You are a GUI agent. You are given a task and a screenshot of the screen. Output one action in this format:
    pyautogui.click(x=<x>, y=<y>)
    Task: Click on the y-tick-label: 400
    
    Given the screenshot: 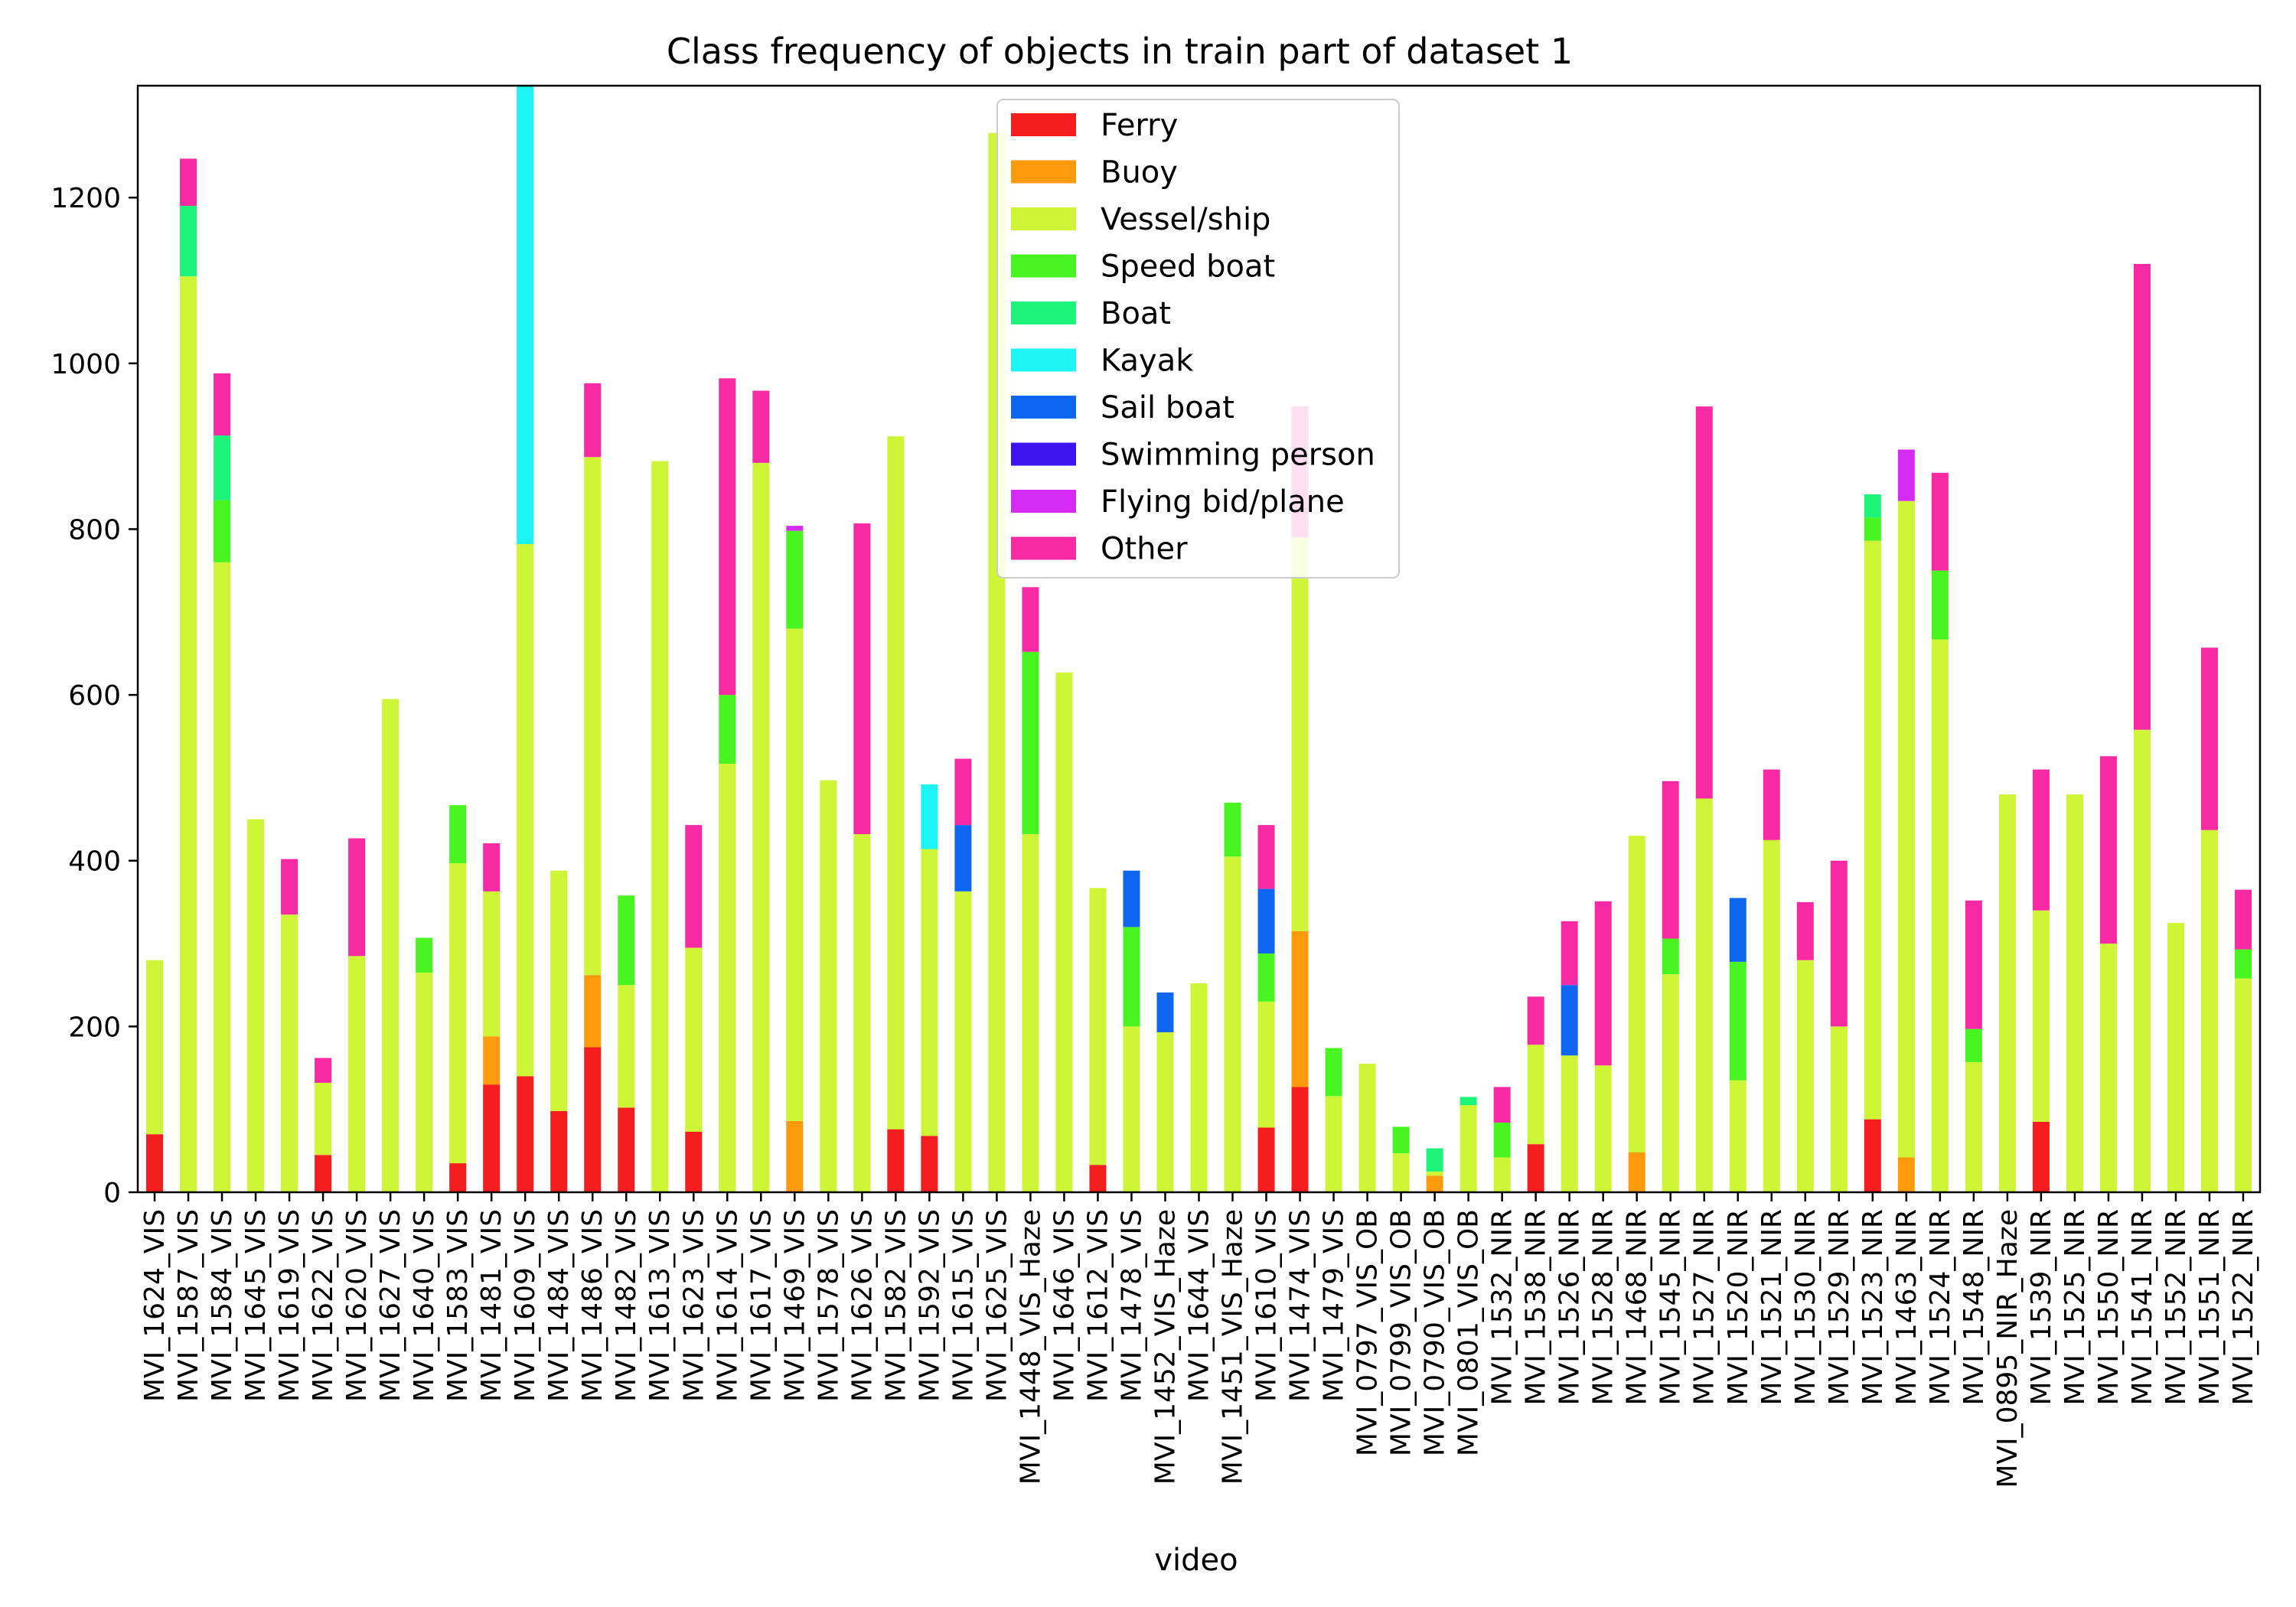 What is the action you would take?
    pyautogui.click(x=94, y=862)
    